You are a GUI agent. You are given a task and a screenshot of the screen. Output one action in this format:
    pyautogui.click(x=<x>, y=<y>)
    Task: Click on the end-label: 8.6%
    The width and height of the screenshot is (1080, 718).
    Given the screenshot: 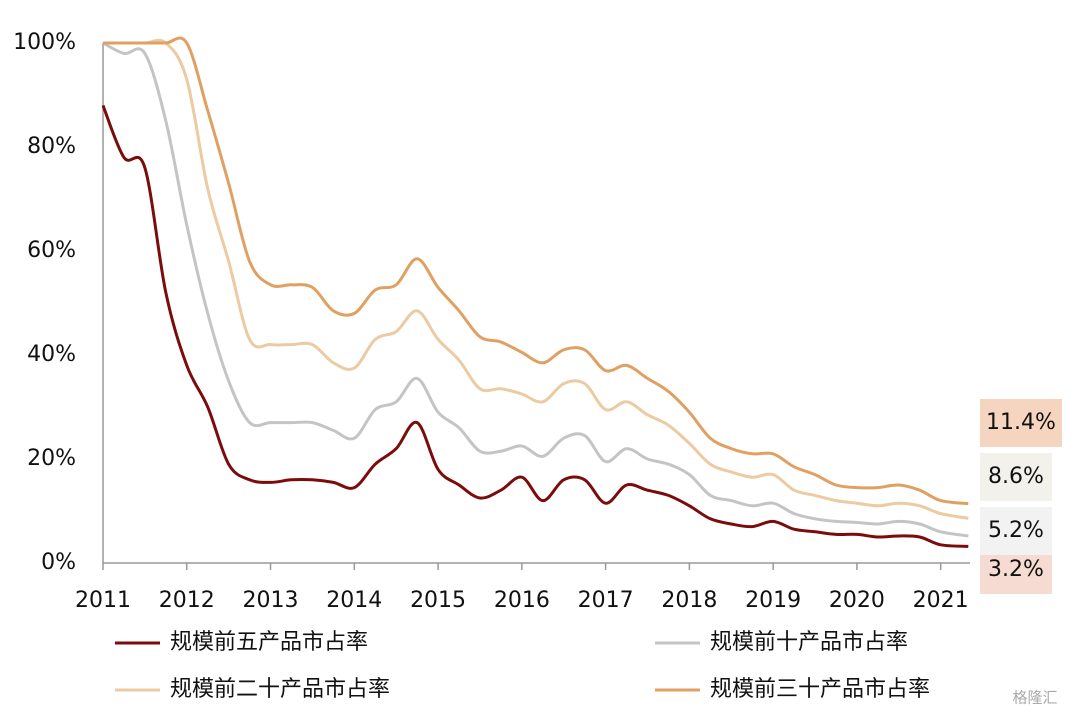 What is the action you would take?
    pyautogui.click(x=1016, y=476)
    